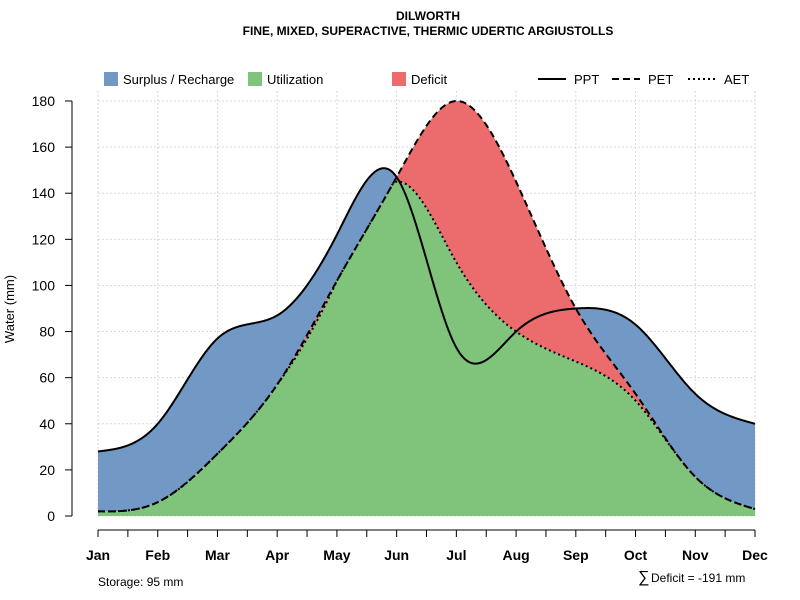 The height and width of the screenshot is (600, 800). Describe the element at coordinates (755, 555) in the screenshot. I see `x-tick-label: Dec` at that location.